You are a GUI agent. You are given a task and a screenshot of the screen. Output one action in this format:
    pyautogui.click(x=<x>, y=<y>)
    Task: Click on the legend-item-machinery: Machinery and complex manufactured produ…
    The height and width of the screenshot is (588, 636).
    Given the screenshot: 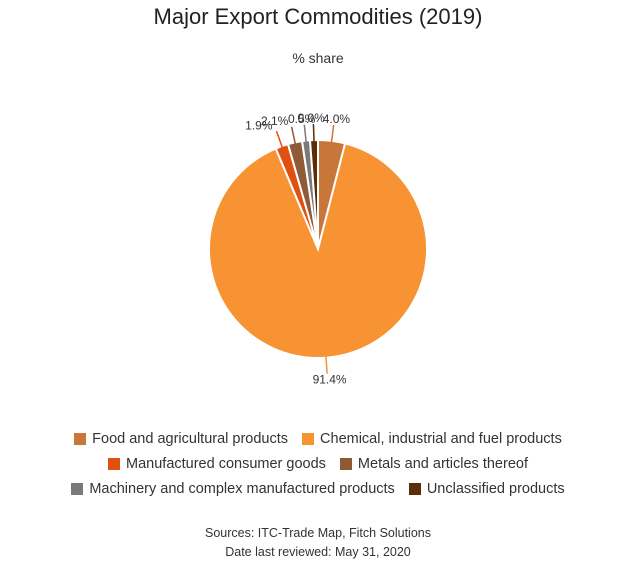 What is the action you would take?
    pyautogui.click(x=233, y=488)
    